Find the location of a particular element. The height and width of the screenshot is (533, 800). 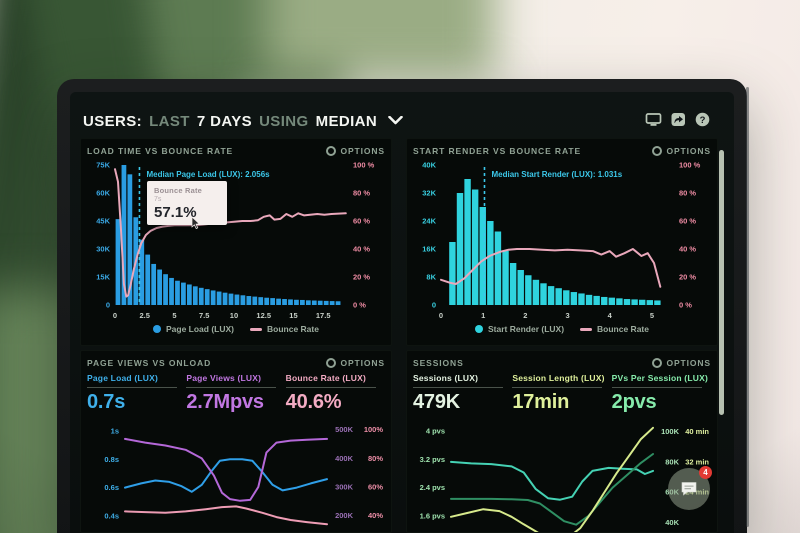

svg-text: 1 is located at coordinates (483, 315).